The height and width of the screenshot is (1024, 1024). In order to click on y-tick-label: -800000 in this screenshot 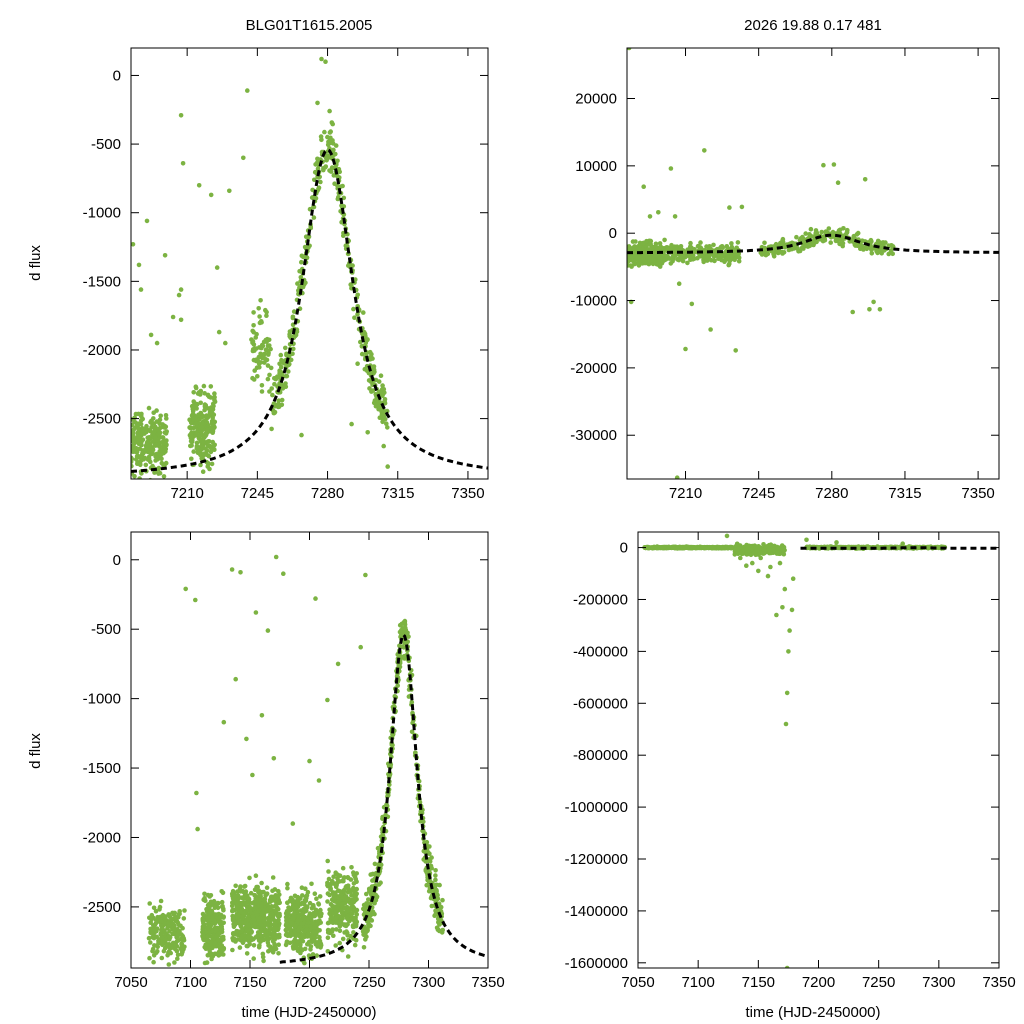, I will do `click(600, 755)`.